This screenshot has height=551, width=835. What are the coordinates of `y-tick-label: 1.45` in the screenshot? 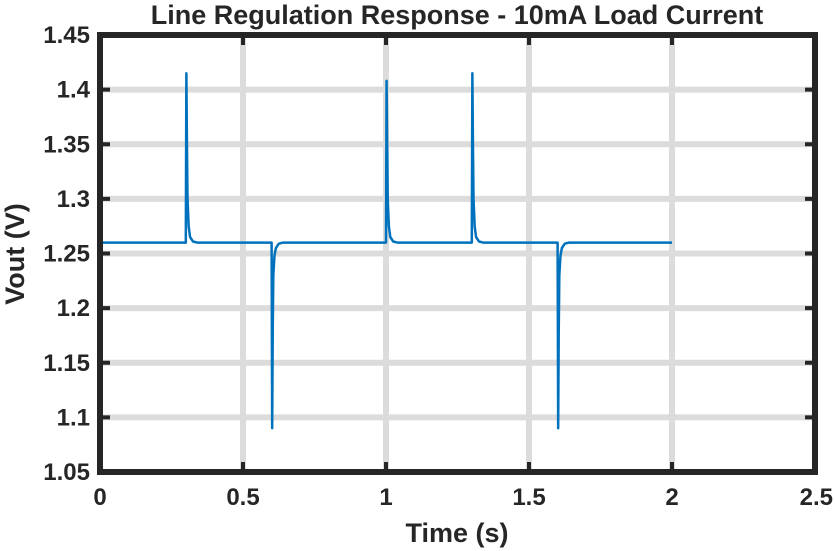 It's located at (66, 35).